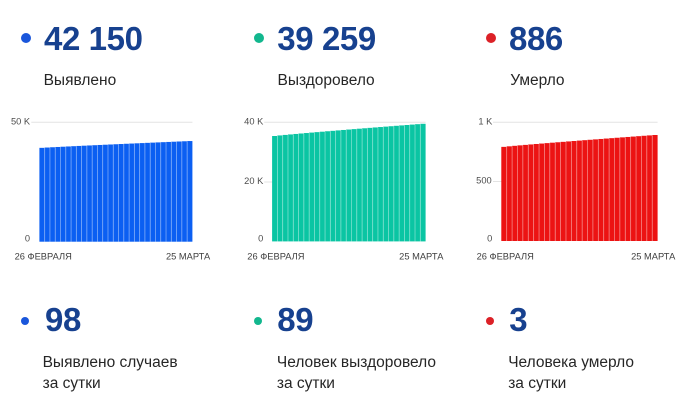  What do you see at coordinates (484, 181) in the screenshot?
I see `svg-text: 500` at bounding box center [484, 181].